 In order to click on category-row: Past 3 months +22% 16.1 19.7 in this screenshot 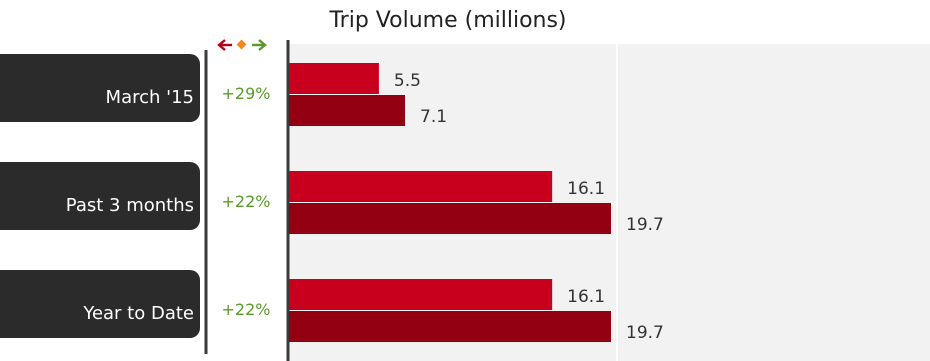, I will do `click(332, 198)`.